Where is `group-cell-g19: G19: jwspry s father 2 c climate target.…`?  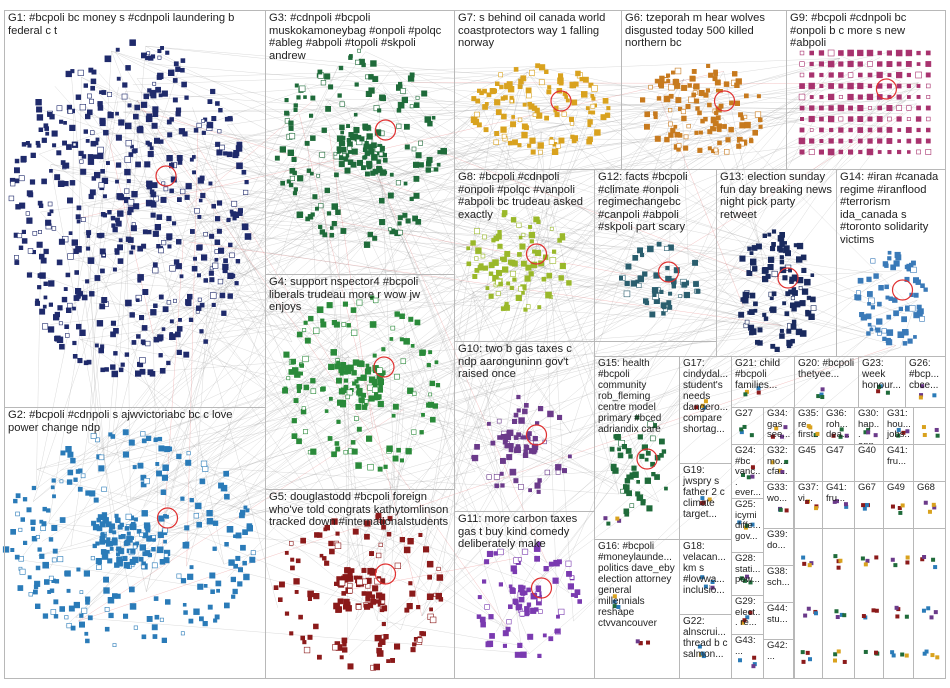 group-cell-g19: G19: jwspry s father 2 c climate target.… is located at coordinates (705, 501).